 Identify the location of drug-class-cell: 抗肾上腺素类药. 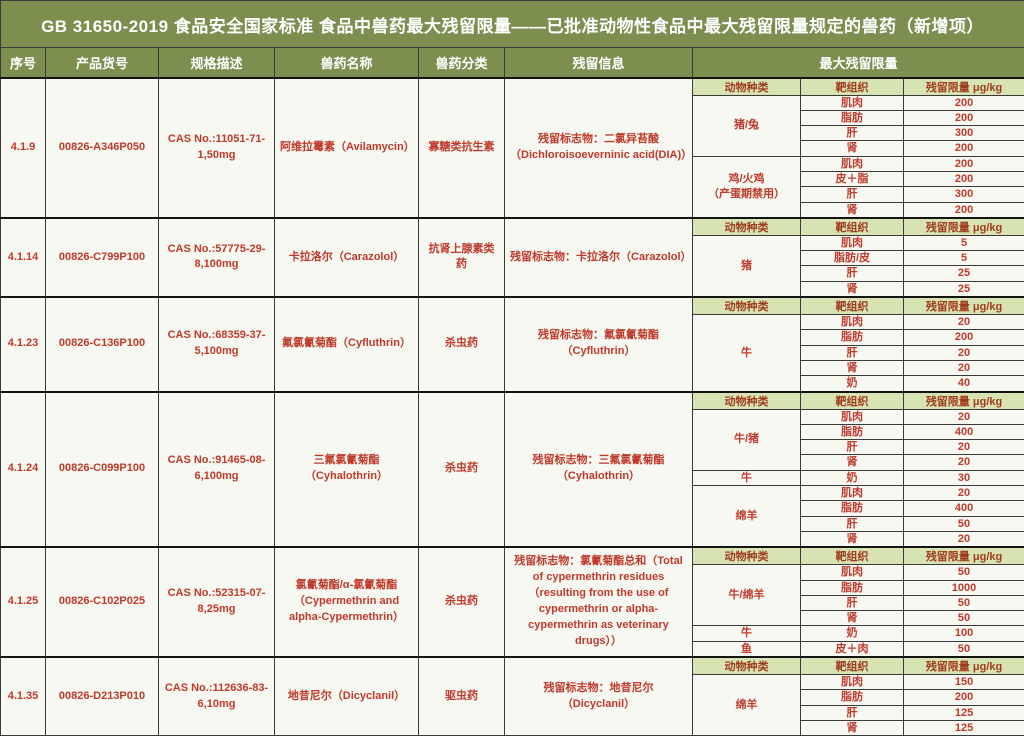
(462, 257).